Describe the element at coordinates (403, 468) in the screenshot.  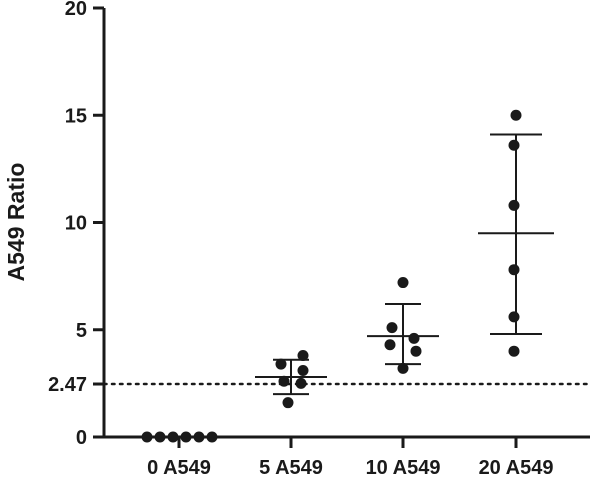
I see `x-tick-label: 10 A549` at that location.